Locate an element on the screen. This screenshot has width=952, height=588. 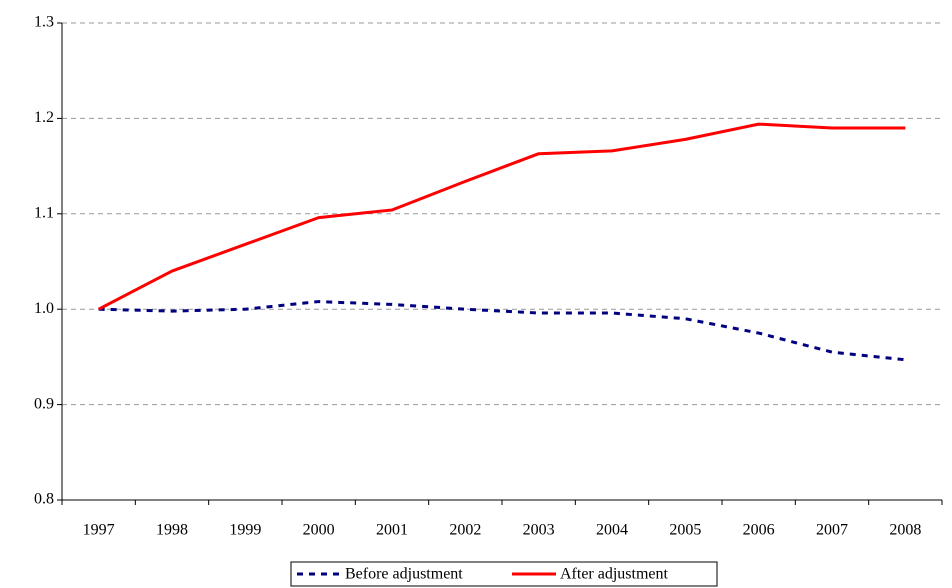
x-tick-label: 2008 is located at coordinates (905, 530).